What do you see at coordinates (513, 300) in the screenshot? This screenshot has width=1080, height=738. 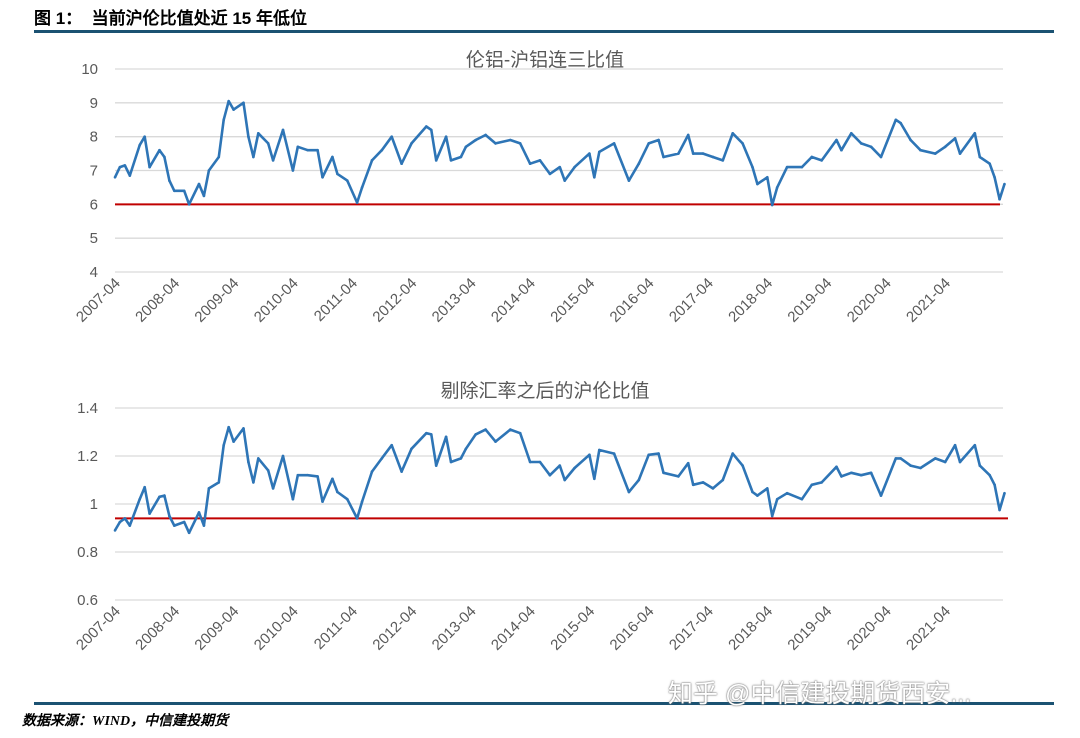 I see `x-tick-label: 2014-04` at bounding box center [513, 300].